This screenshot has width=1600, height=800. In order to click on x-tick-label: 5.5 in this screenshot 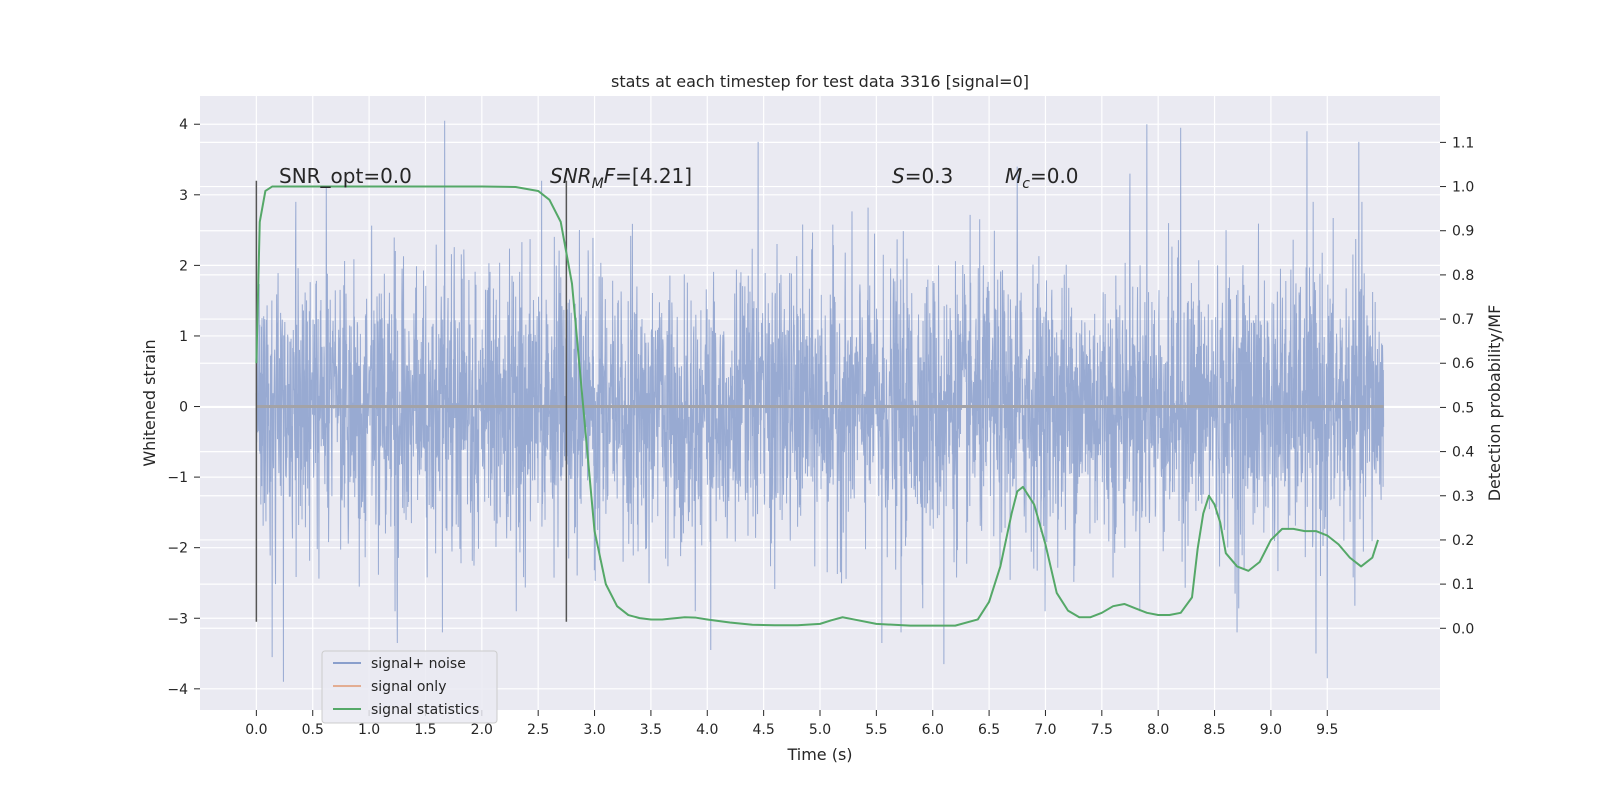, I will do `click(876, 730)`.